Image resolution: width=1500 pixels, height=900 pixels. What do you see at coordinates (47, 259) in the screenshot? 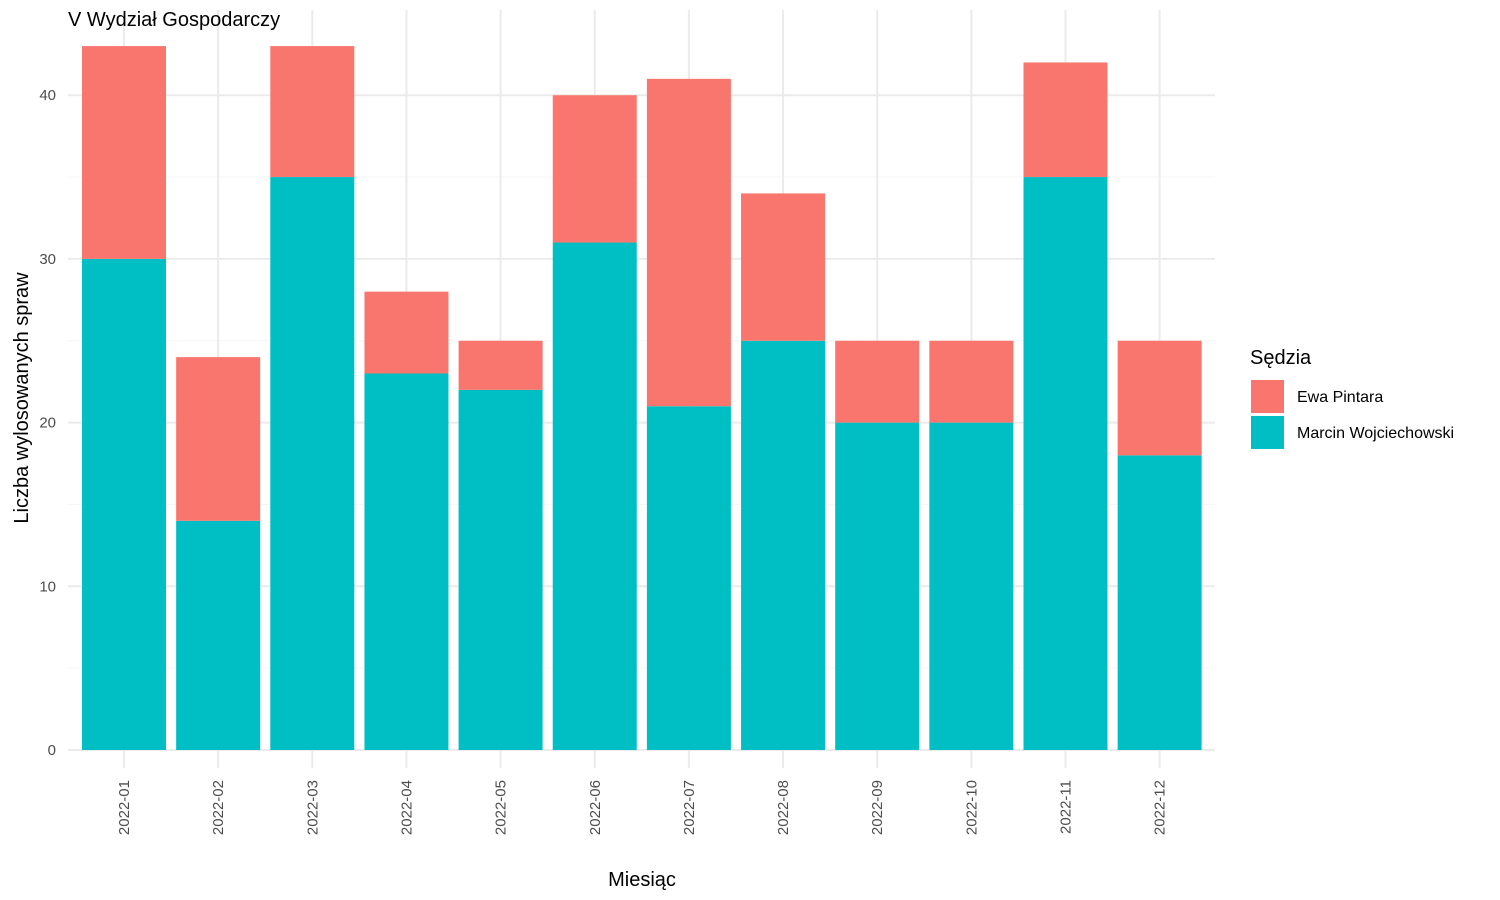
I see `y-tick-label: 30` at bounding box center [47, 259].